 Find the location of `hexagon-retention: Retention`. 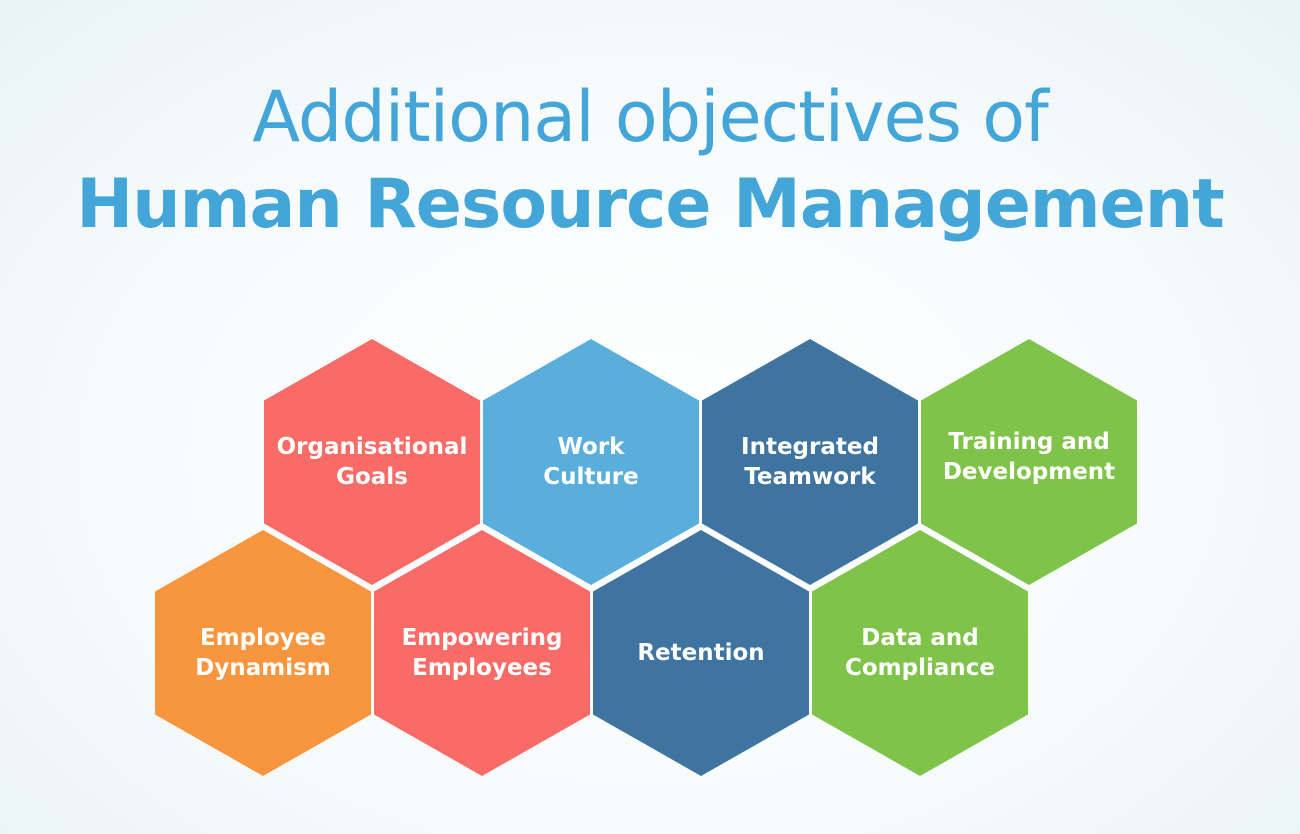

hexagon-retention: Retention is located at coordinates (701, 653).